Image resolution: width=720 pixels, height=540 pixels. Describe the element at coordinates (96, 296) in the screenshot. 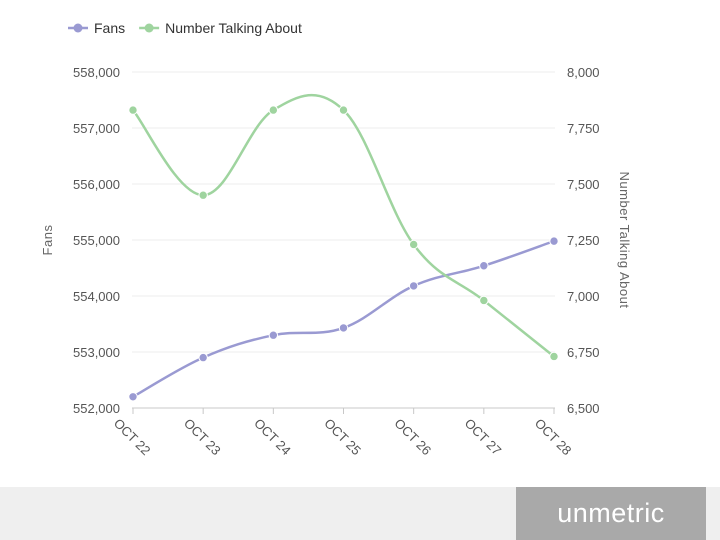

I see `y-tick-label: 554,000` at that location.